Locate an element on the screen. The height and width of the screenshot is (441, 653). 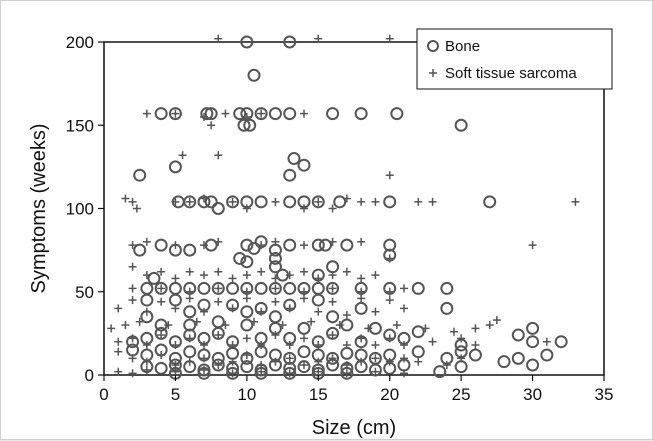
y-axis-label: Symptoms (weeks) is located at coordinates (39, 208).